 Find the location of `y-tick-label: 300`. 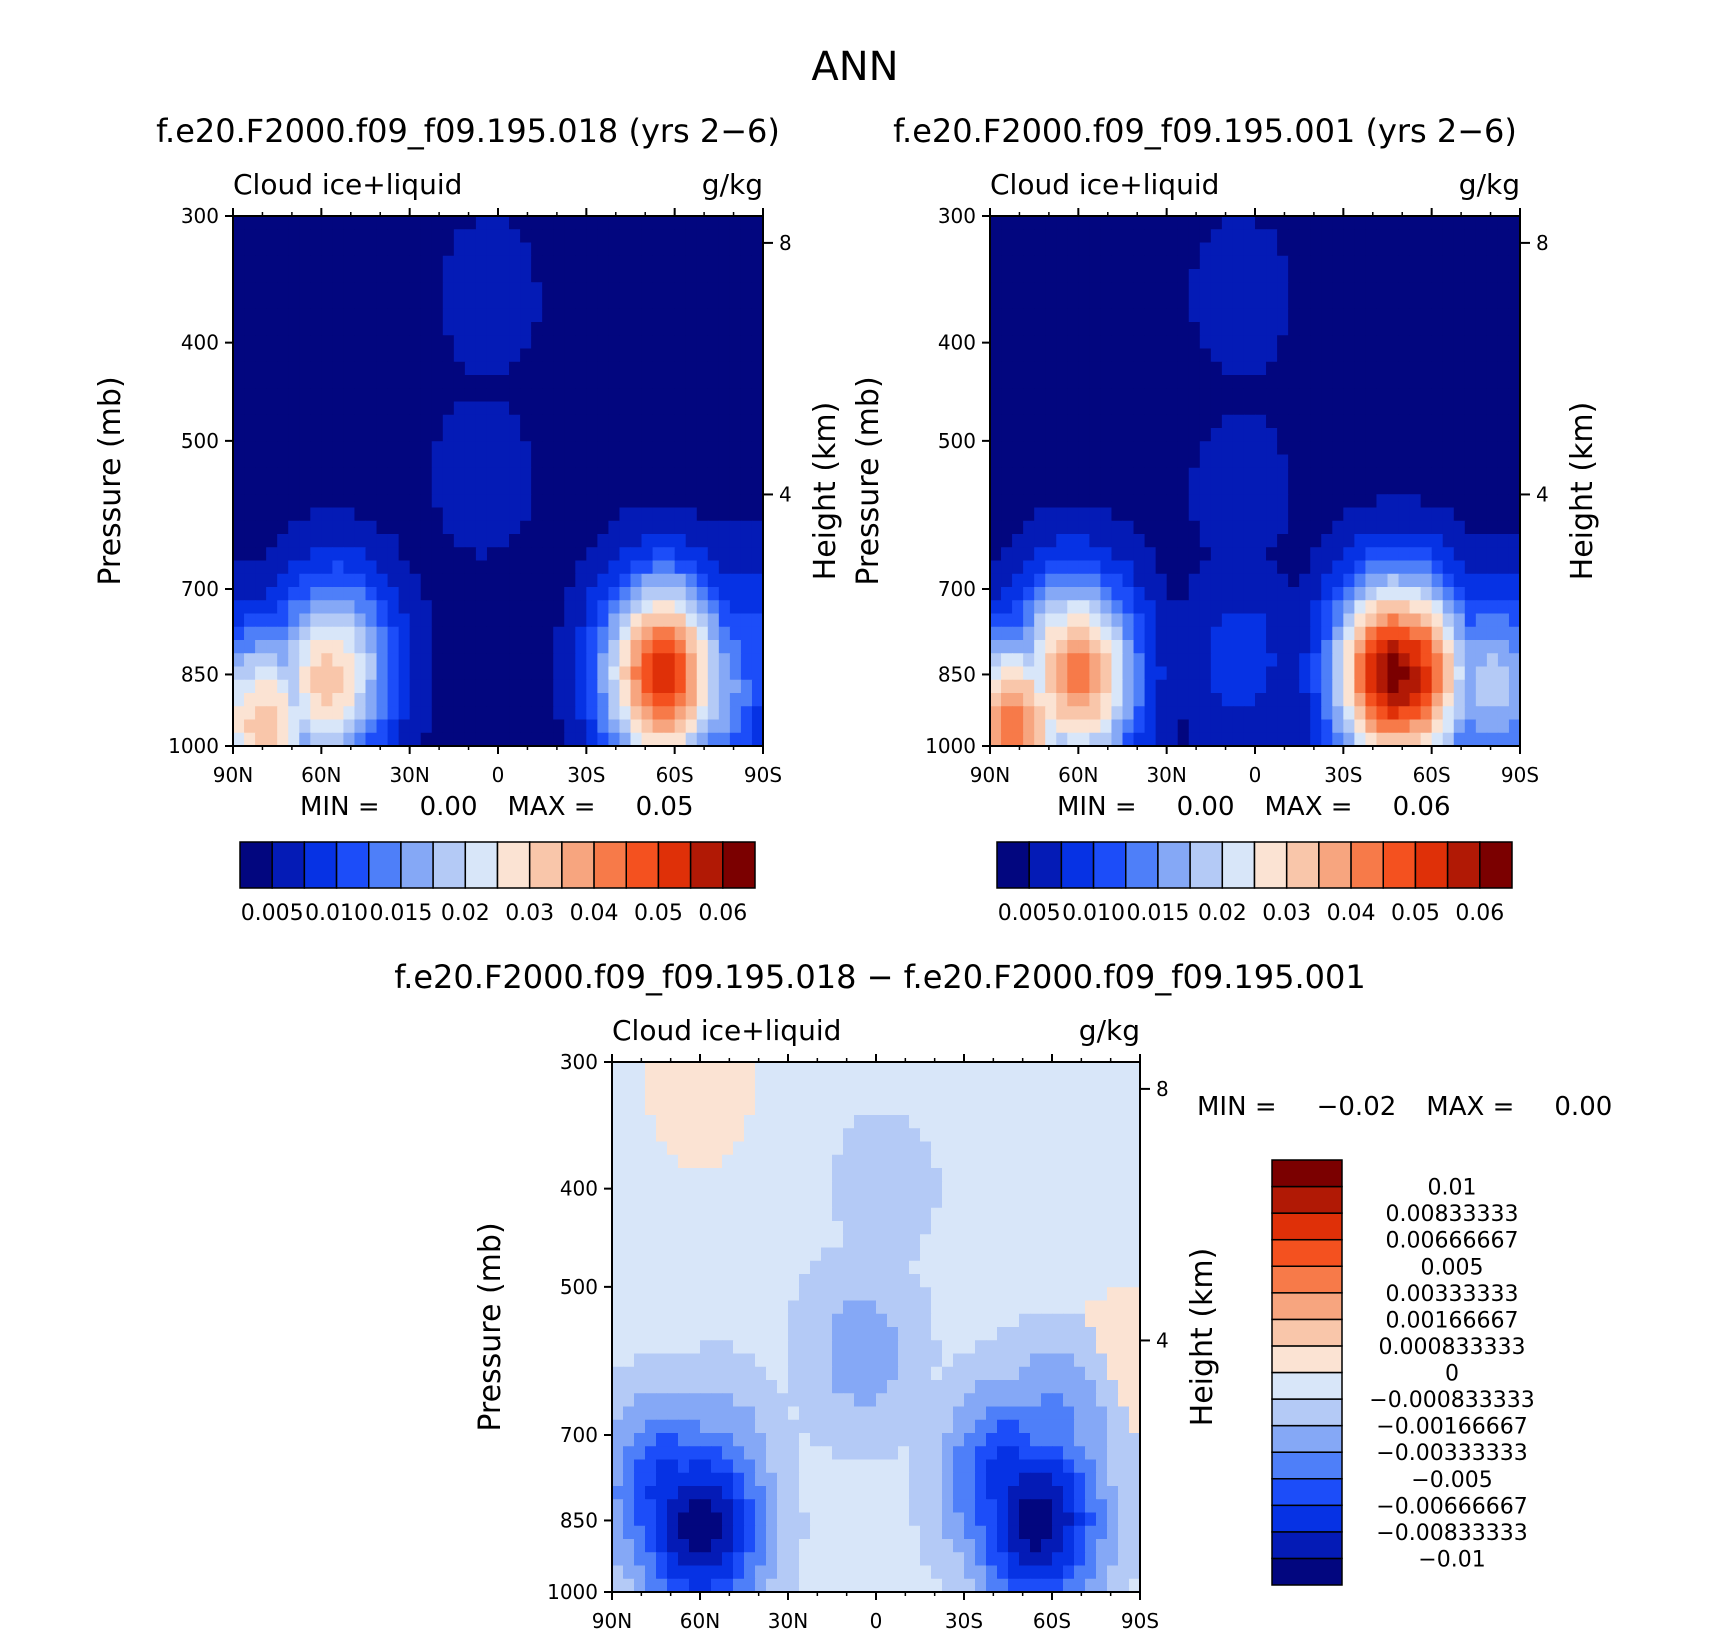

y-tick-label: 300 is located at coordinates (957, 216).